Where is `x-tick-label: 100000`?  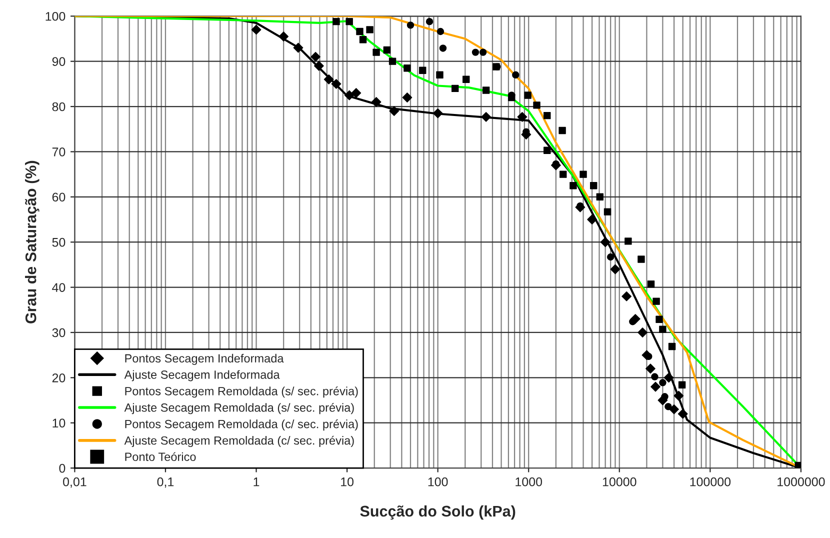 x-tick-label: 100000 is located at coordinates (710, 481).